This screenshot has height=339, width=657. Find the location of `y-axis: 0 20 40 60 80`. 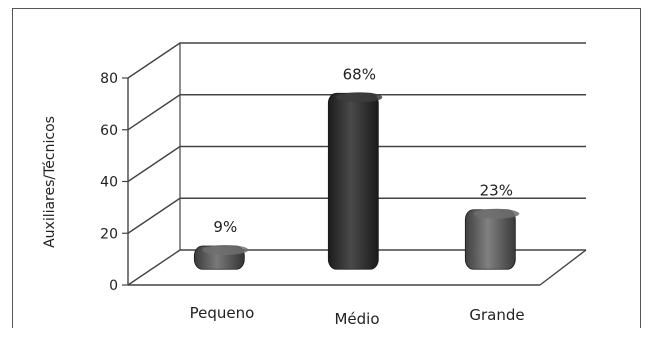

y-axis: 0 20 40 60 80 is located at coordinates (114, 182).